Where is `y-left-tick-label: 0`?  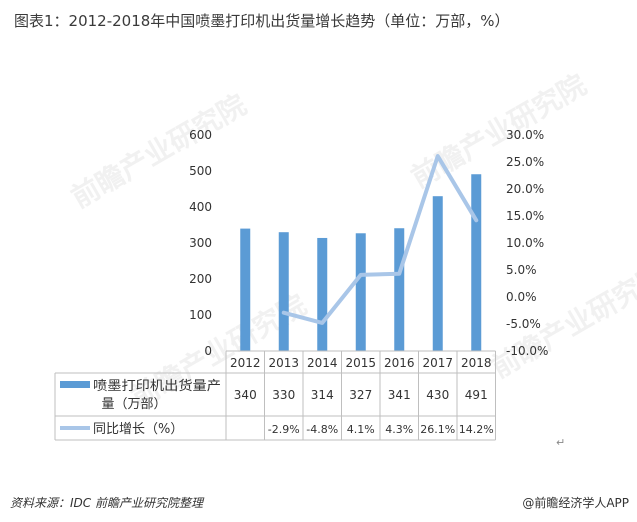
y-left-tick-label: 0 is located at coordinates (208, 351).